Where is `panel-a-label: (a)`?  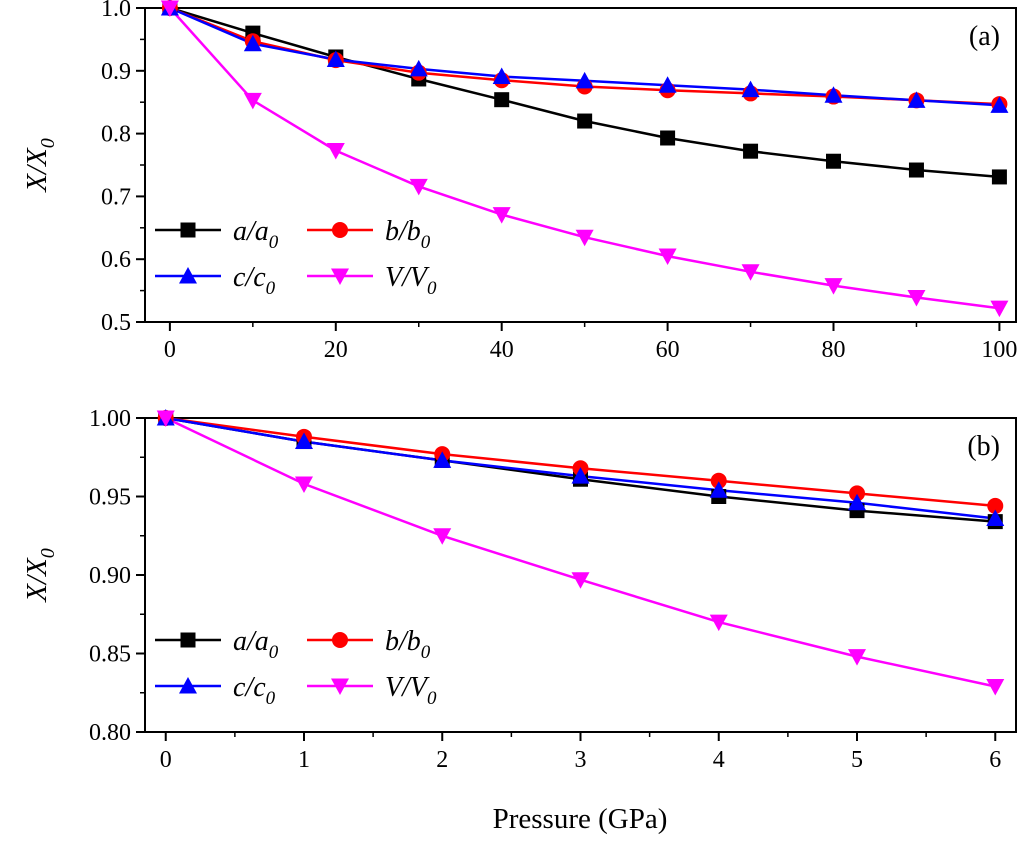 panel-a-label: (a) is located at coordinates (984, 36).